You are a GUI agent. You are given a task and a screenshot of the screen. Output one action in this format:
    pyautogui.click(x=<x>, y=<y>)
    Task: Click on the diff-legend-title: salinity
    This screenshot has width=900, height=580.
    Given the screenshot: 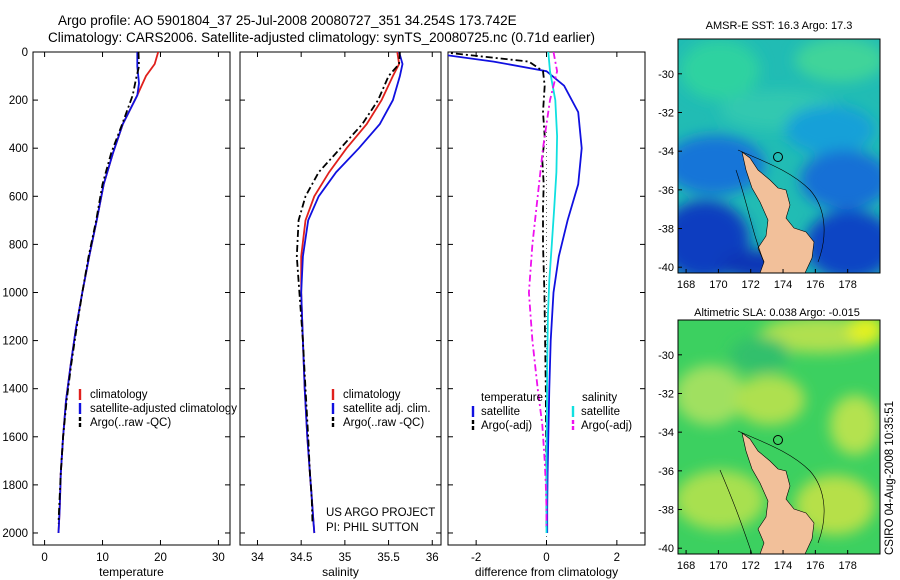 What is the action you would take?
    pyautogui.click(x=599, y=398)
    